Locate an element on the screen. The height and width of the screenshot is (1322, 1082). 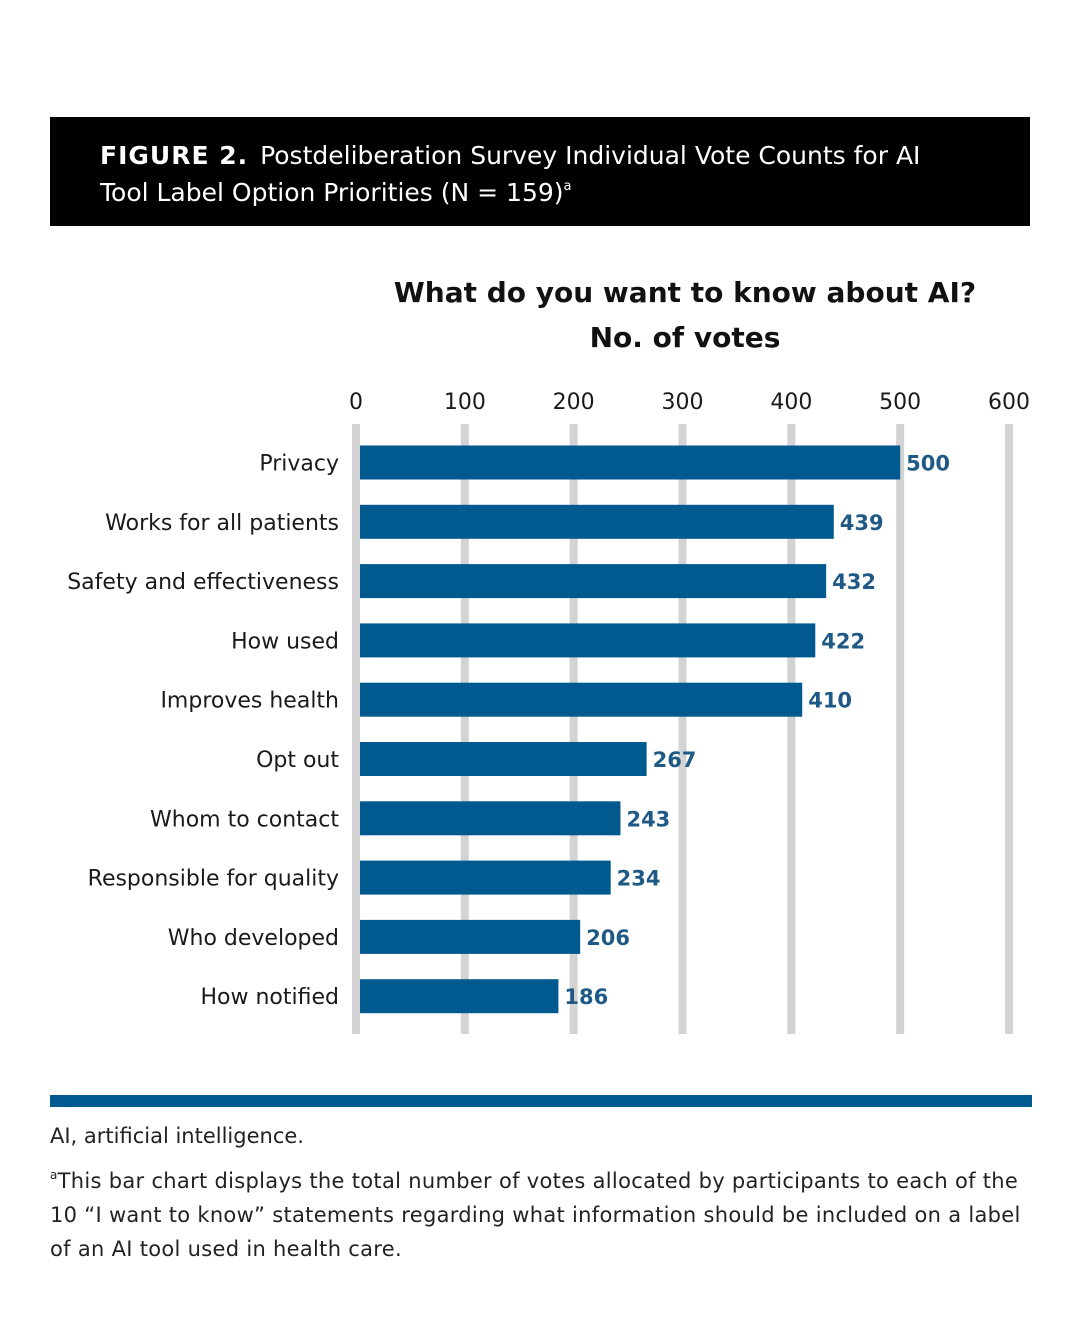
category-label-2: Works for all patients is located at coordinates (222, 523).